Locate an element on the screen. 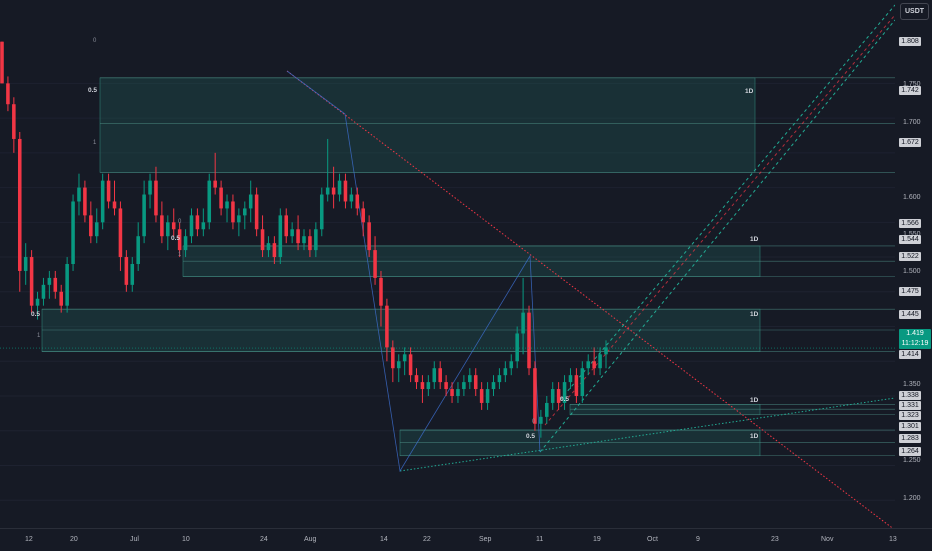  price-tag: 1.742 is located at coordinates (910, 90).